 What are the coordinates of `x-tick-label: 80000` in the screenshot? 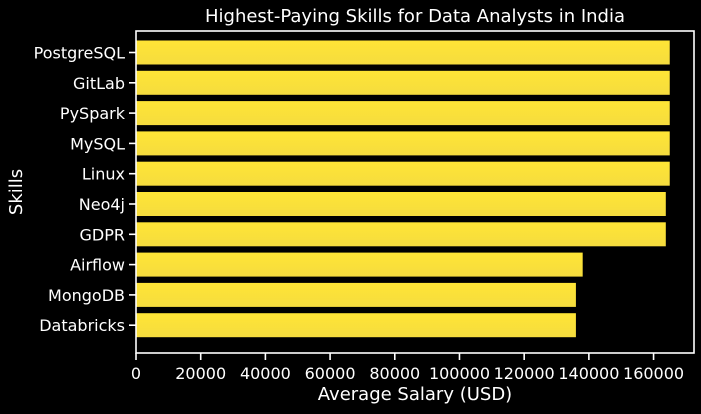 It's located at (394, 373).